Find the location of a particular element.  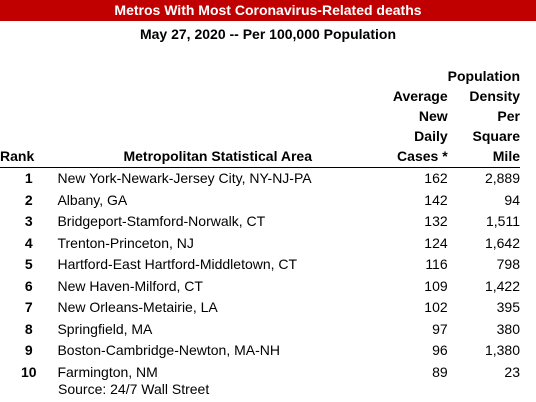

cases-cell: 96 is located at coordinates (440, 350).